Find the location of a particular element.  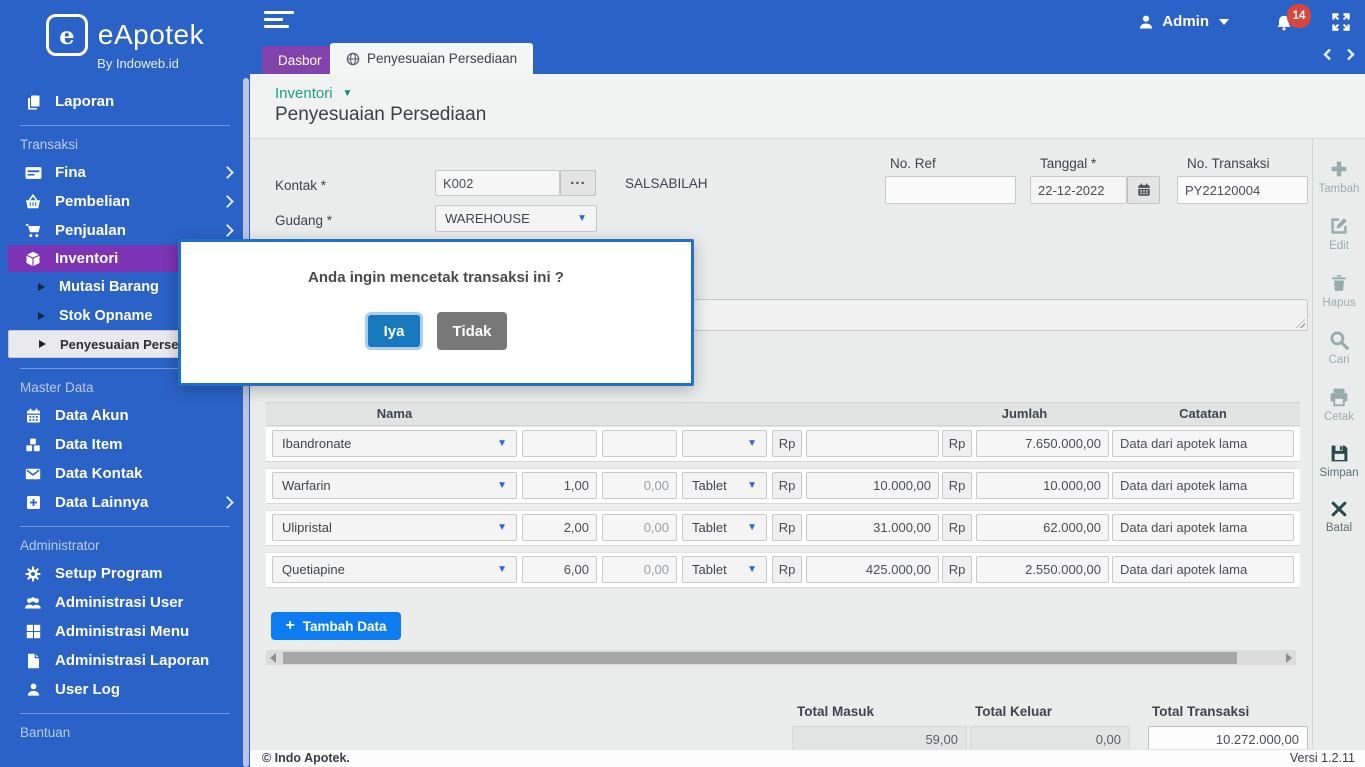

sidebar-subitem-stok-opname: Stok Opname is located at coordinates (125, 315).